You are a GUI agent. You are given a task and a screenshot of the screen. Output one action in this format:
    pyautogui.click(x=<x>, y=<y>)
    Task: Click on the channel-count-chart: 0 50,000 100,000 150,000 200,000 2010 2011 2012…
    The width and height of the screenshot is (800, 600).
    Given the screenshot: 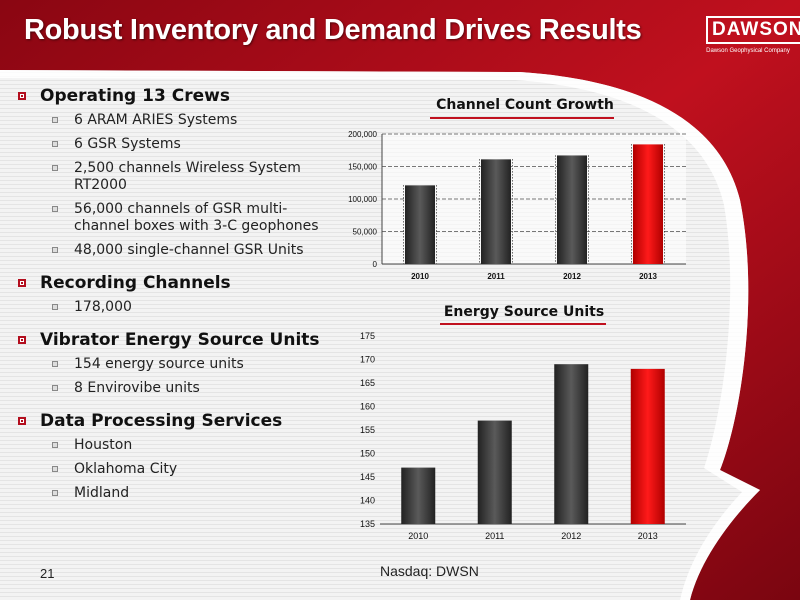 What is the action you would take?
    pyautogui.click(x=517, y=205)
    